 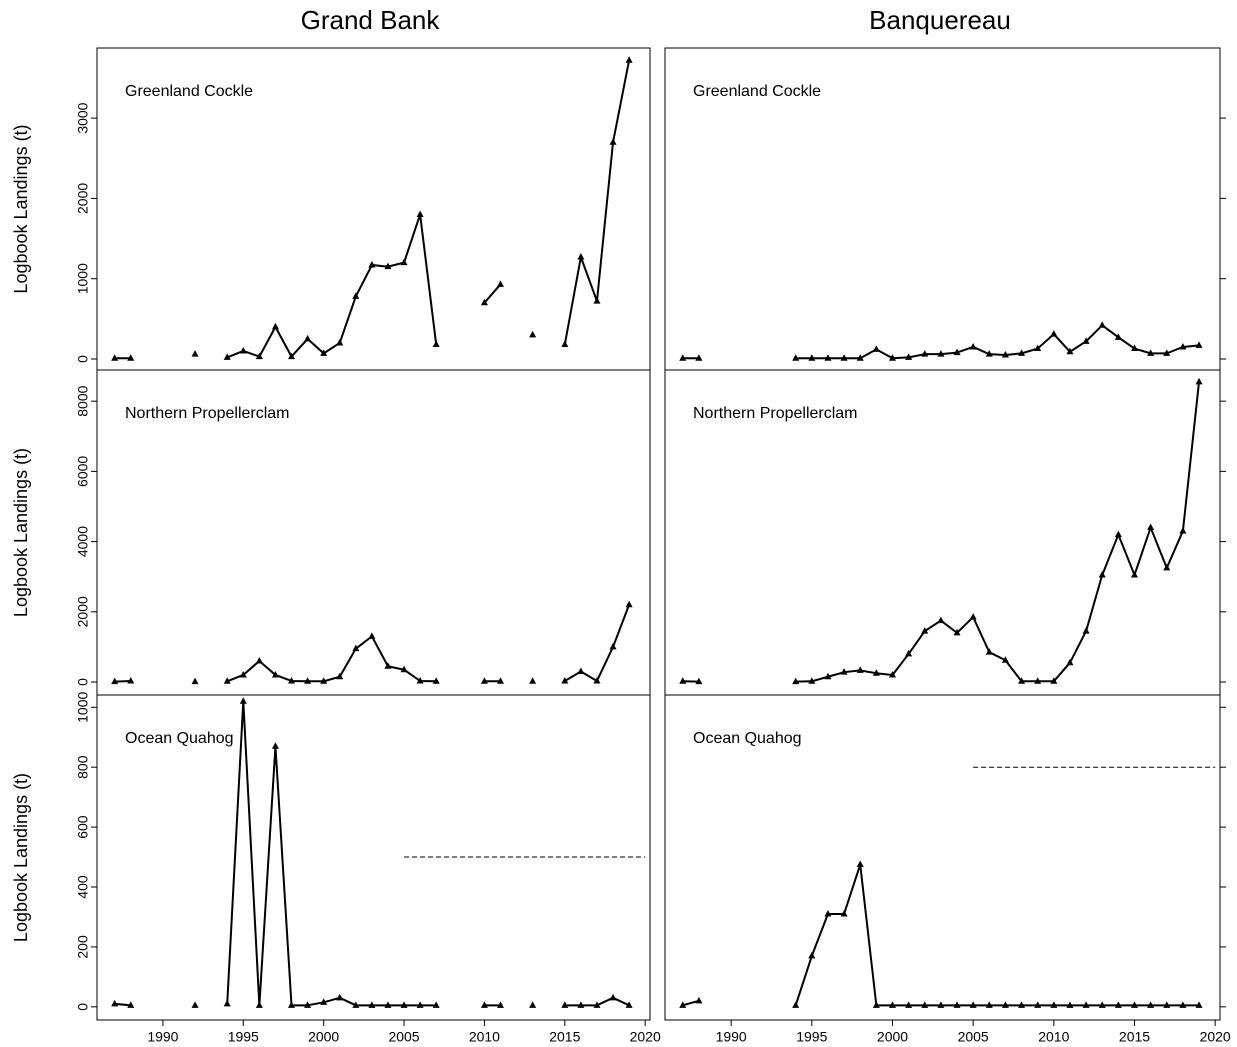 I want to click on column-title: Banquereau, so click(x=940, y=20).